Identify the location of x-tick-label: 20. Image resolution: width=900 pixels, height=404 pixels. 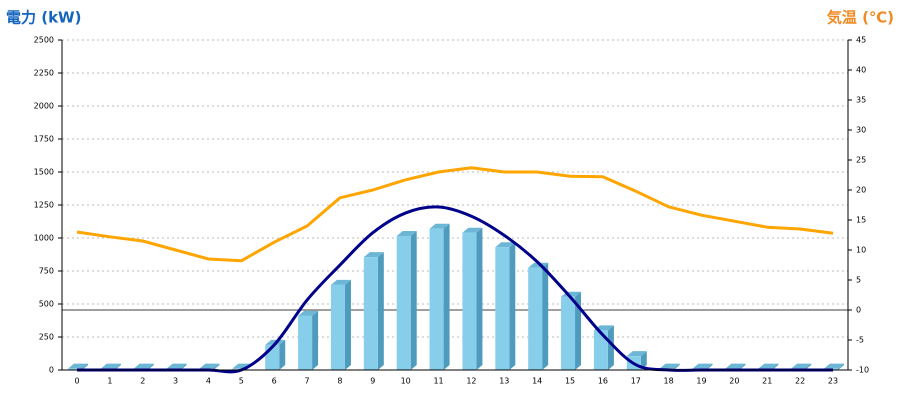
(734, 381).